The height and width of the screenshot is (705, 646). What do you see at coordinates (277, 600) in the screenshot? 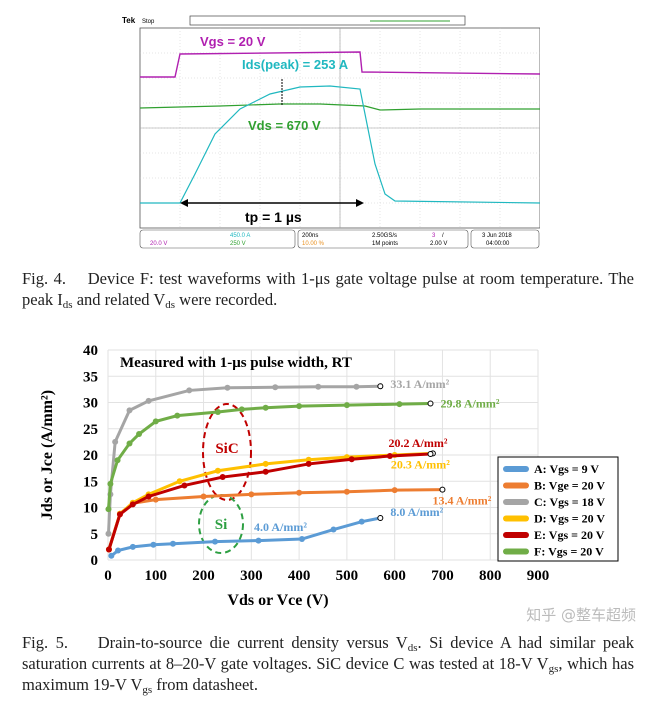
I see `x-axis-label: Vds or Vce (V)` at bounding box center [277, 600].